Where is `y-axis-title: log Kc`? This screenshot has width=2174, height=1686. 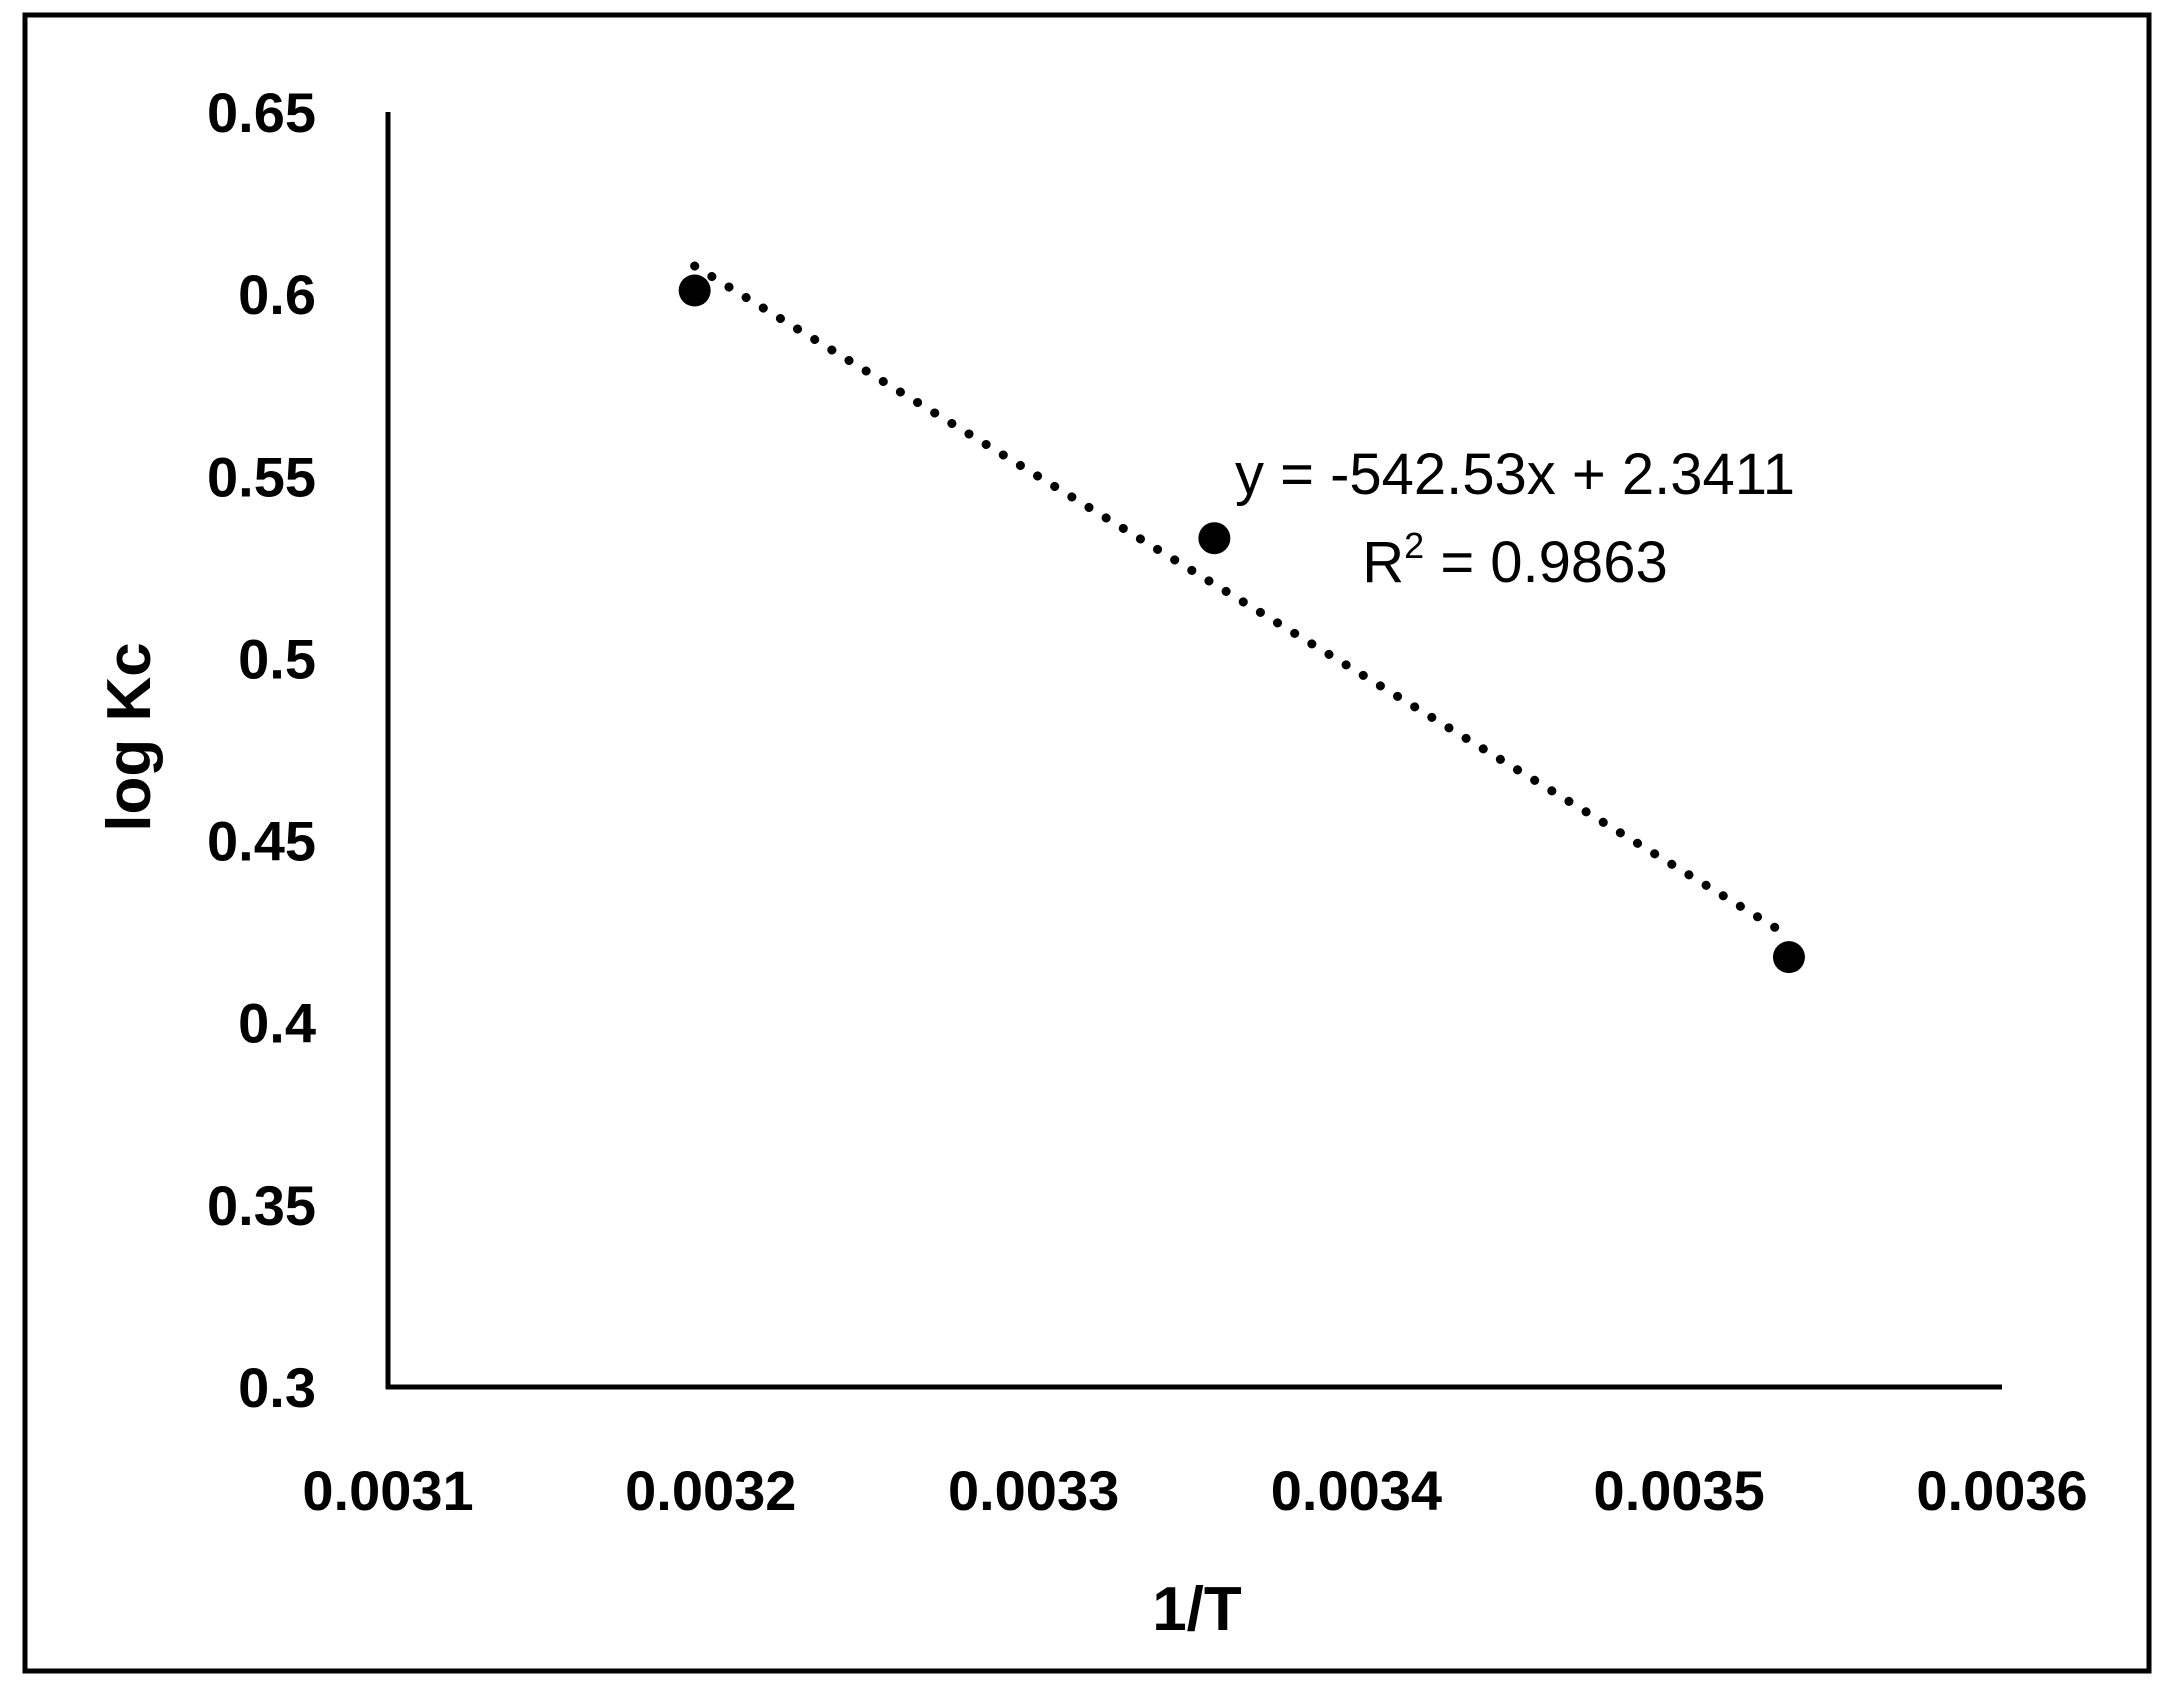
y-axis-title: log Kc is located at coordinates (129, 736).